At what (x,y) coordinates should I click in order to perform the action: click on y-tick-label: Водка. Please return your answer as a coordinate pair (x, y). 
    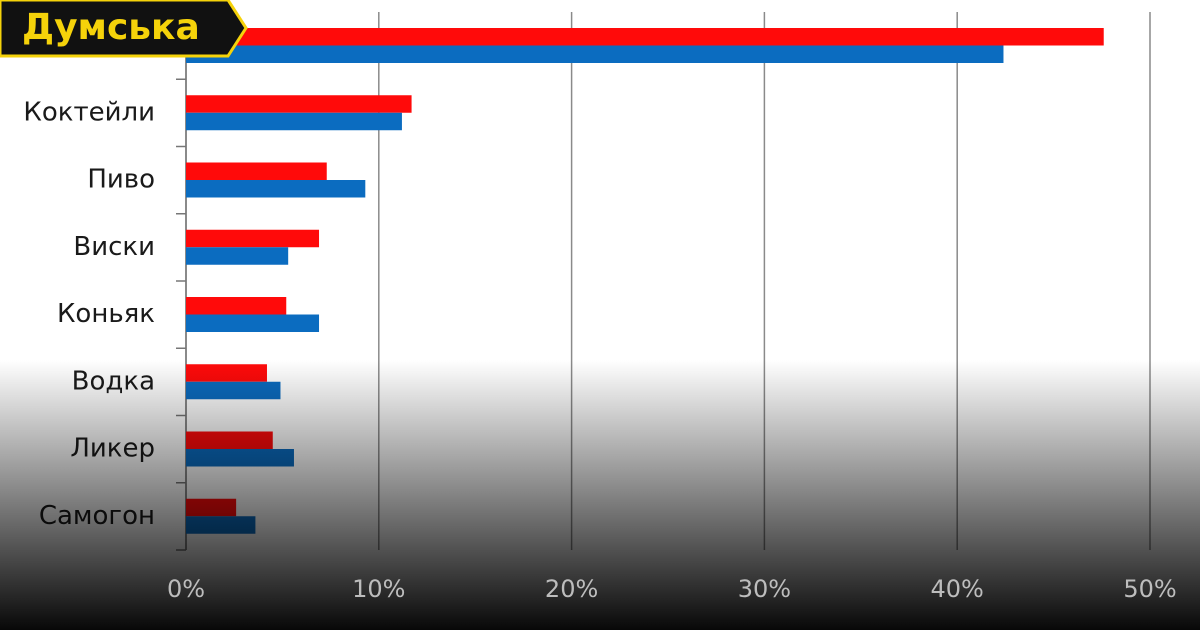
    Looking at the image, I should click on (113, 381).